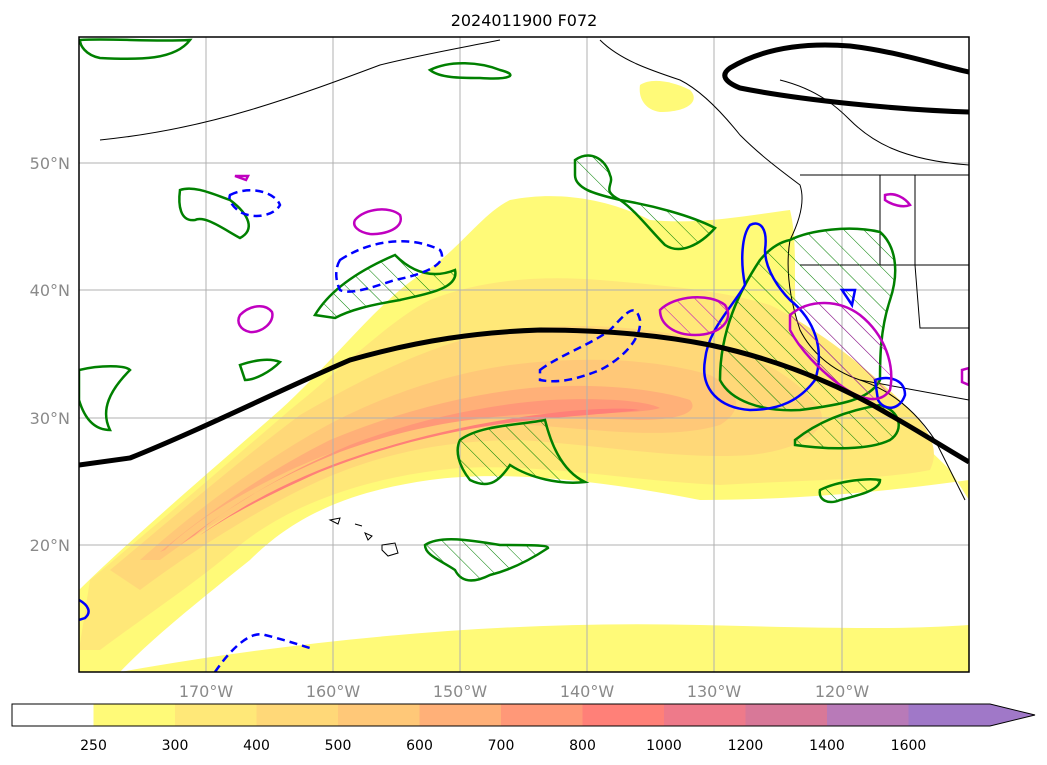 Image resolution: width=1047 pixels, height=765 pixels. I want to click on green-contour-mid, so click(384, 286).